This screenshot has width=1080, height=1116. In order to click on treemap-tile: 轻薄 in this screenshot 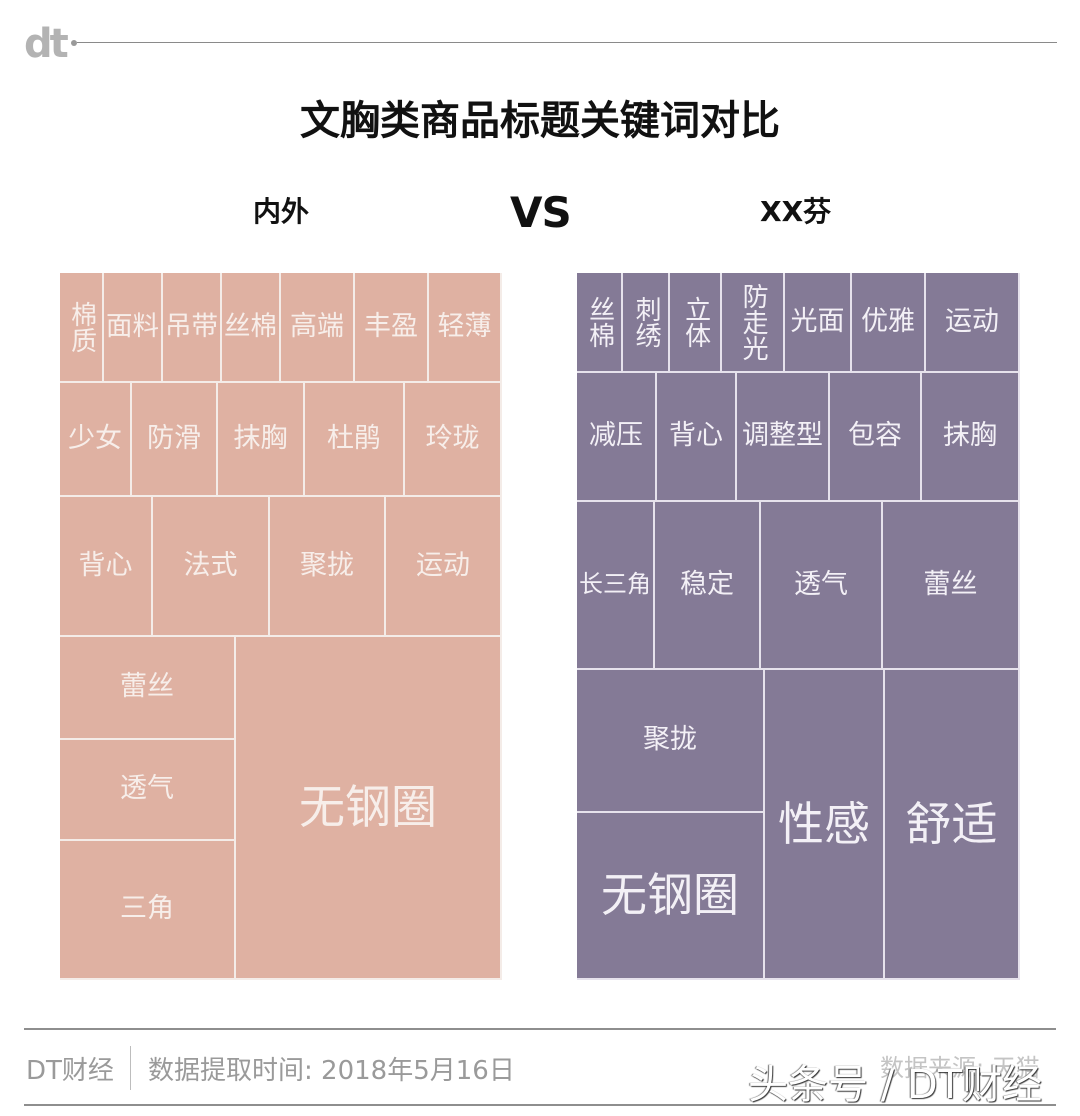, I will do `click(465, 328)`.